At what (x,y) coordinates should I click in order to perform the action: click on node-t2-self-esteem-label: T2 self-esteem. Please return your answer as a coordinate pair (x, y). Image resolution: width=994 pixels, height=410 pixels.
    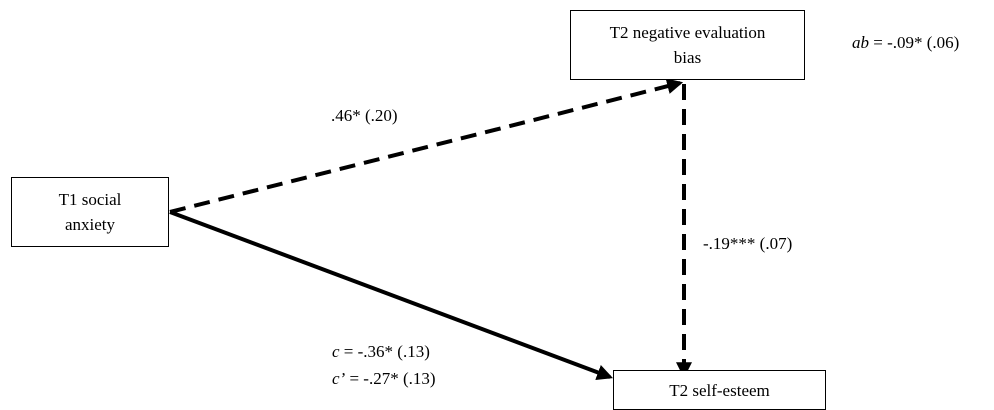
    Looking at the image, I should click on (719, 390).